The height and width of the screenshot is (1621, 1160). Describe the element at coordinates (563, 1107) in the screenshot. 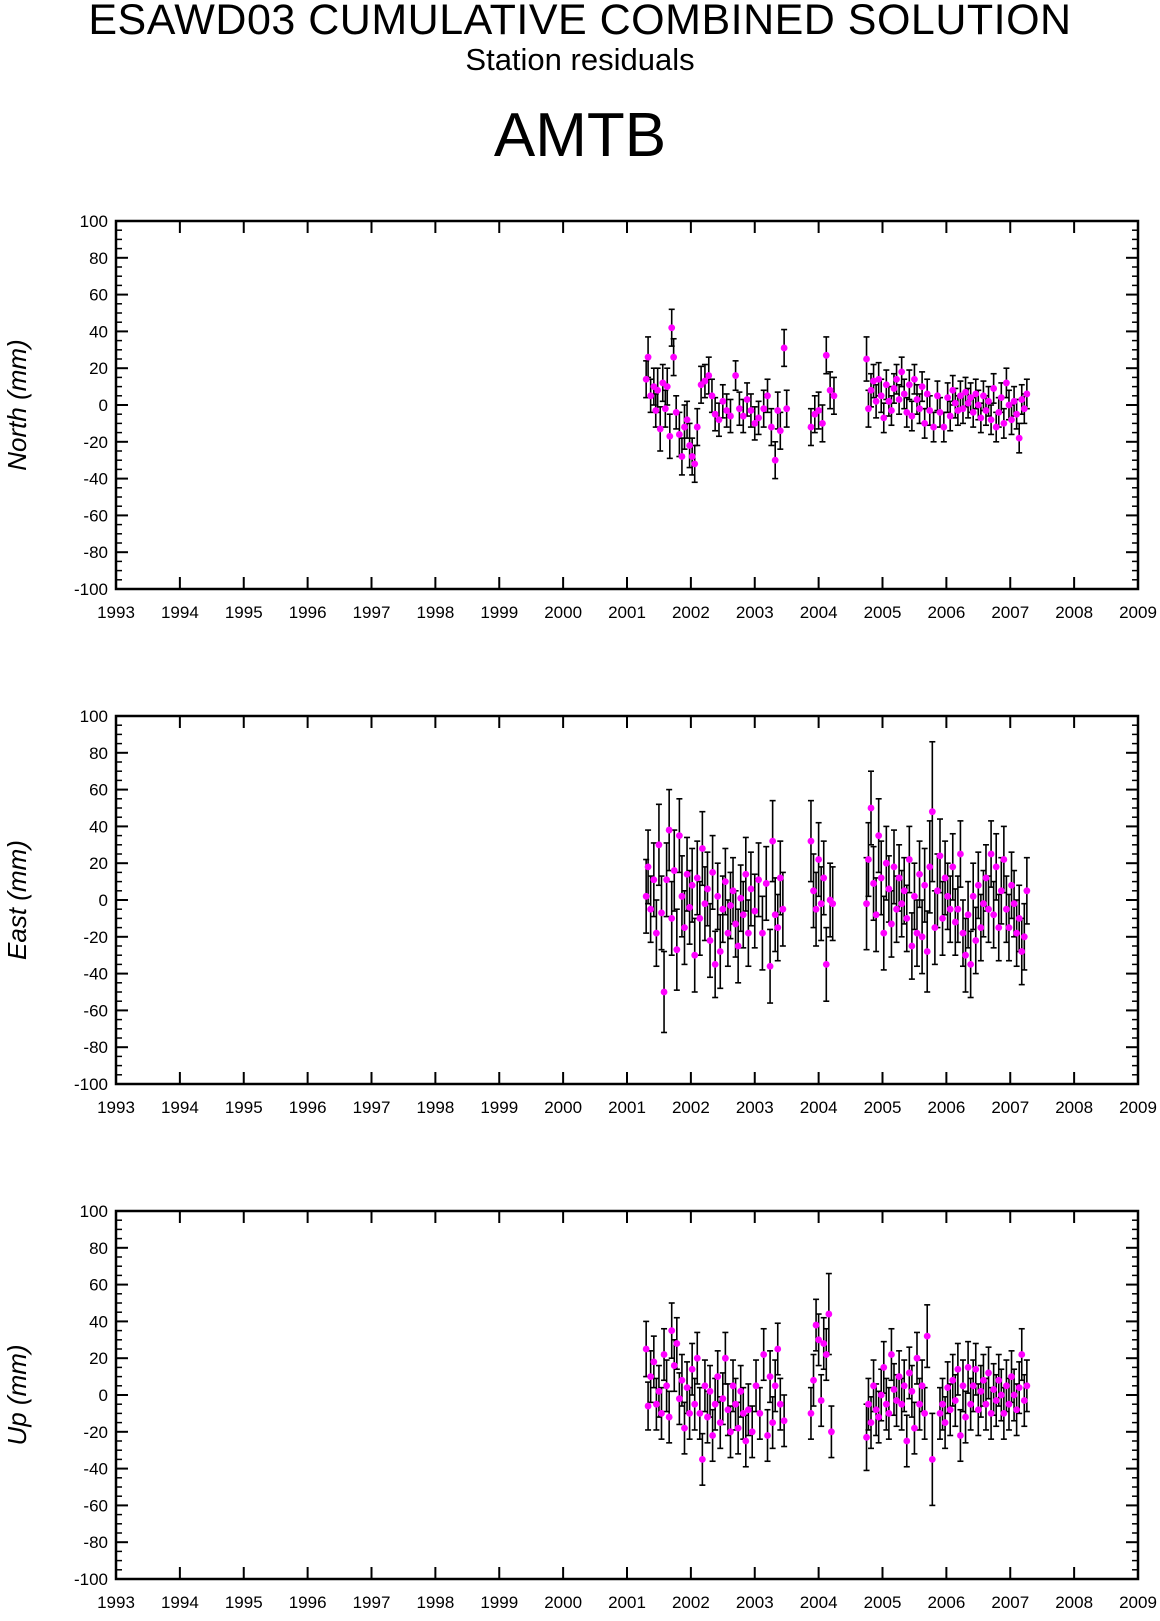

I see `x-tick-label: 2000` at that location.